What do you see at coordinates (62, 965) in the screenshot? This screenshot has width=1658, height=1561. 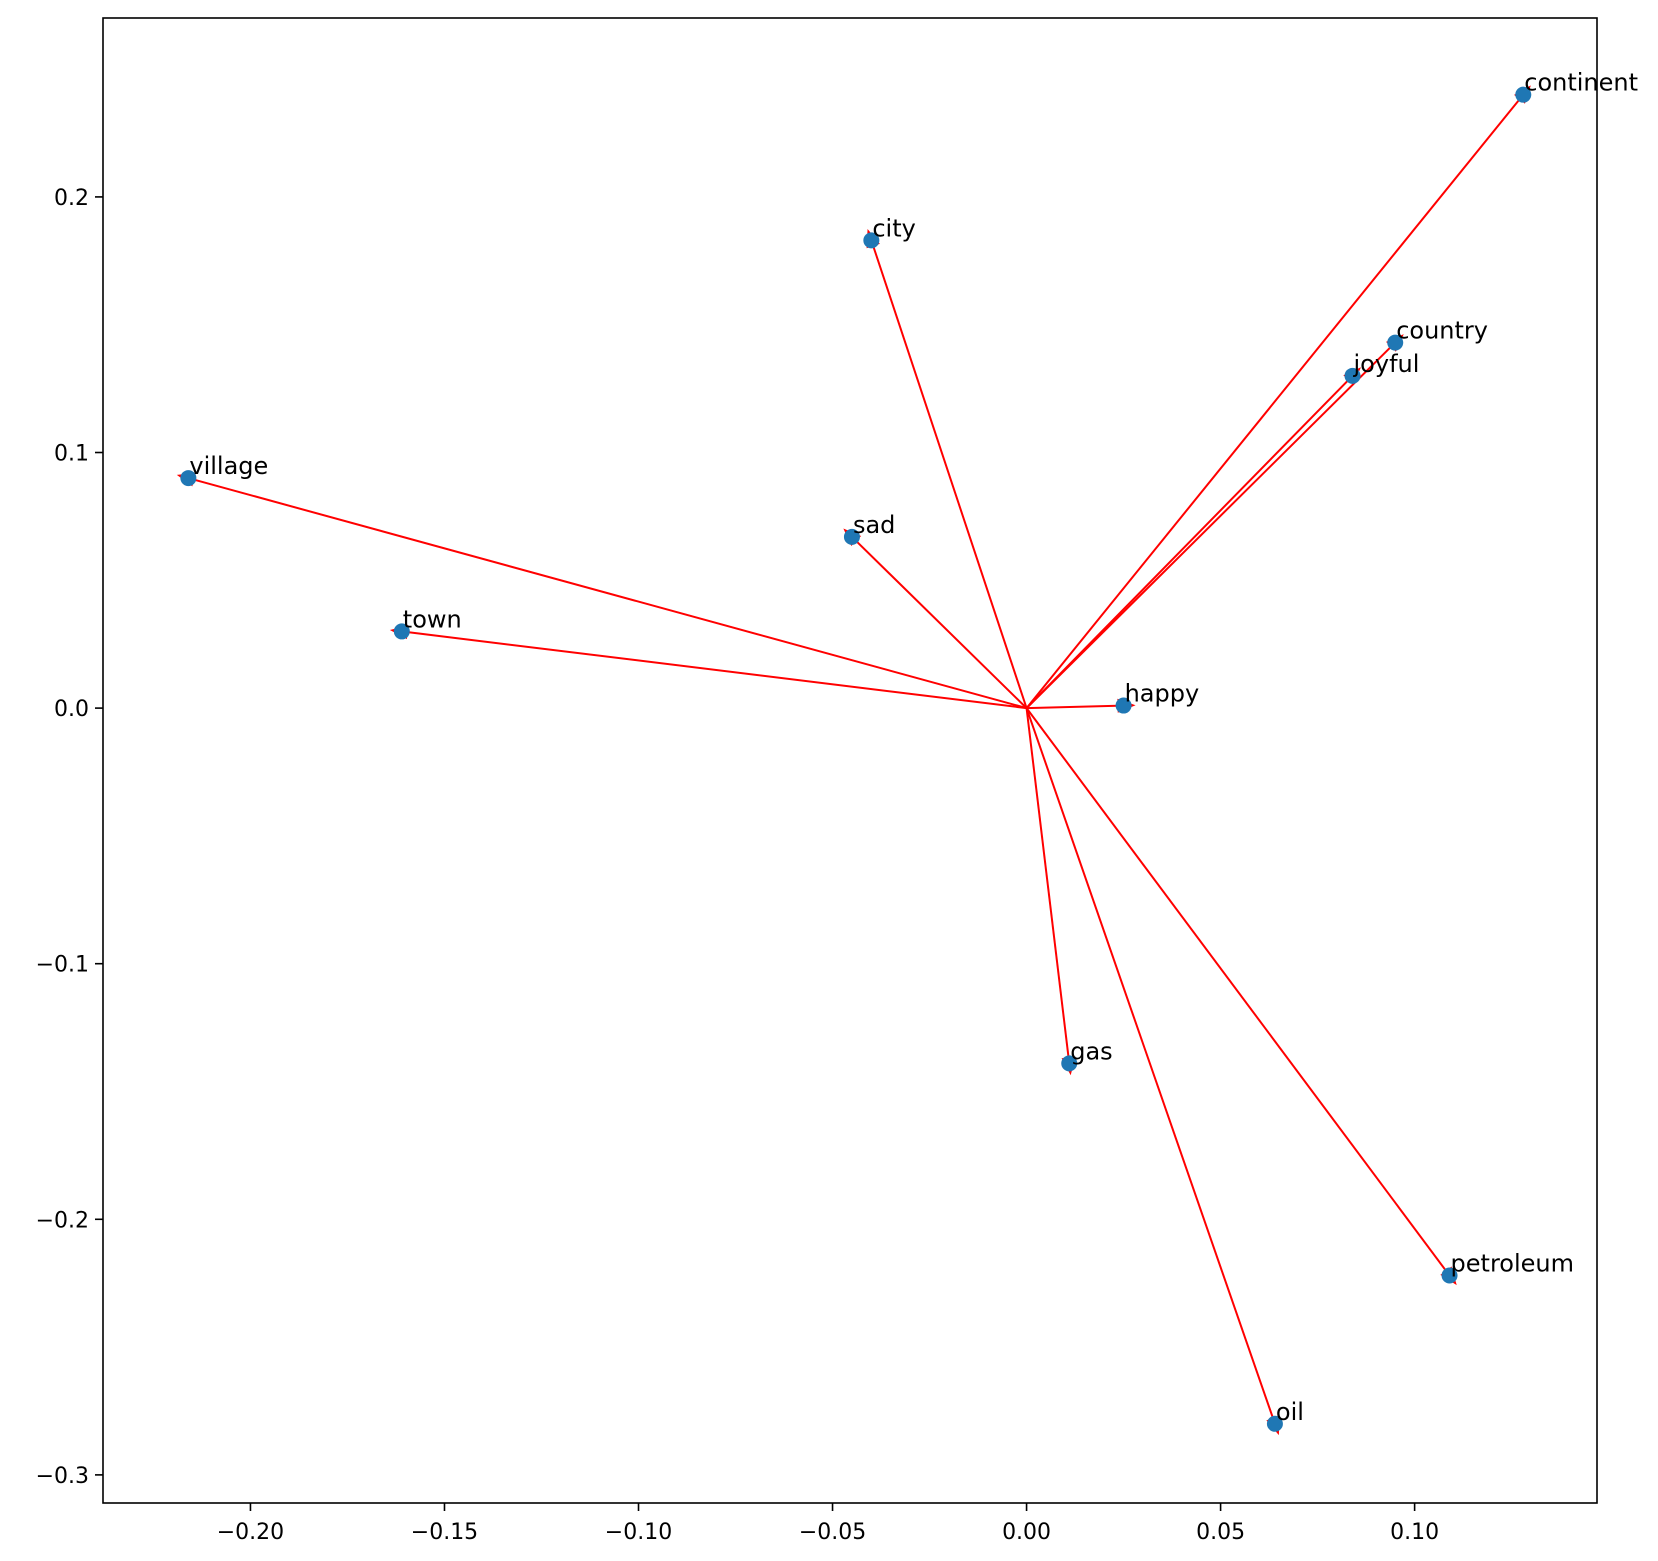 I see `y-tick-label: −0.1` at bounding box center [62, 965].